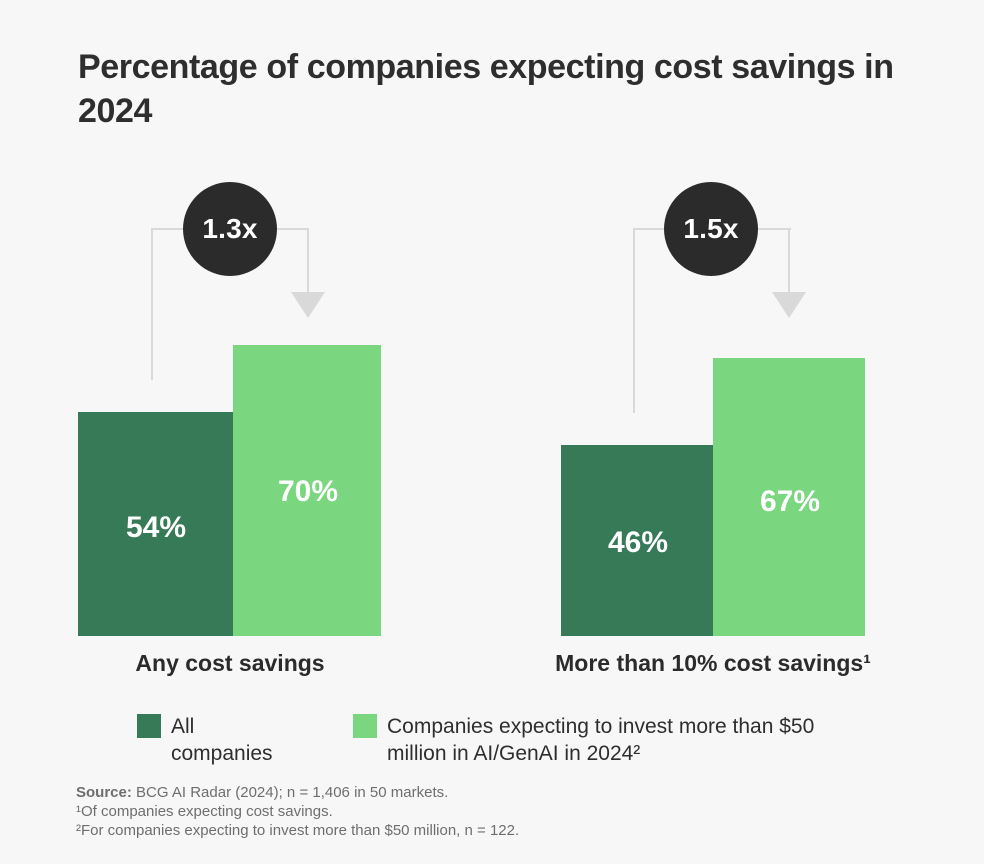 The width and height of the screenshot is (984, 864). I want to click on legend-item-all-companies: All companies, so click(205, 740).